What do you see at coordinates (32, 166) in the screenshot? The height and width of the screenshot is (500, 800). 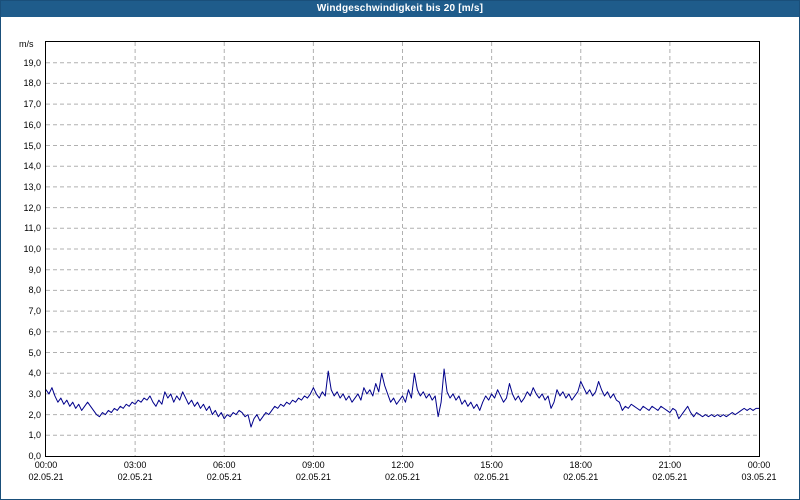 I see `y-tick-label: 14,0` at bounding box center [32, 166].